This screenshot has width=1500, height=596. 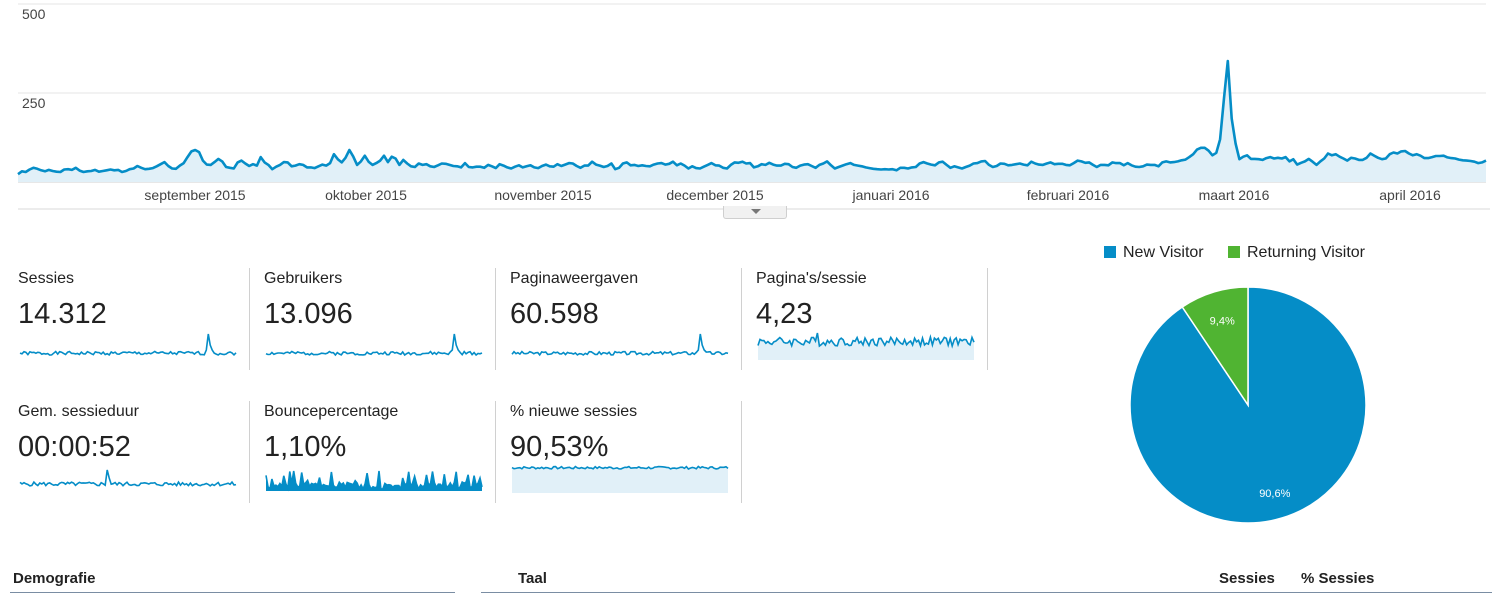 What do you see at coordinates (1215, 347) in the screenshot?
I see `pie-slice-returning-visitor` at bounding box center [1215, 347].